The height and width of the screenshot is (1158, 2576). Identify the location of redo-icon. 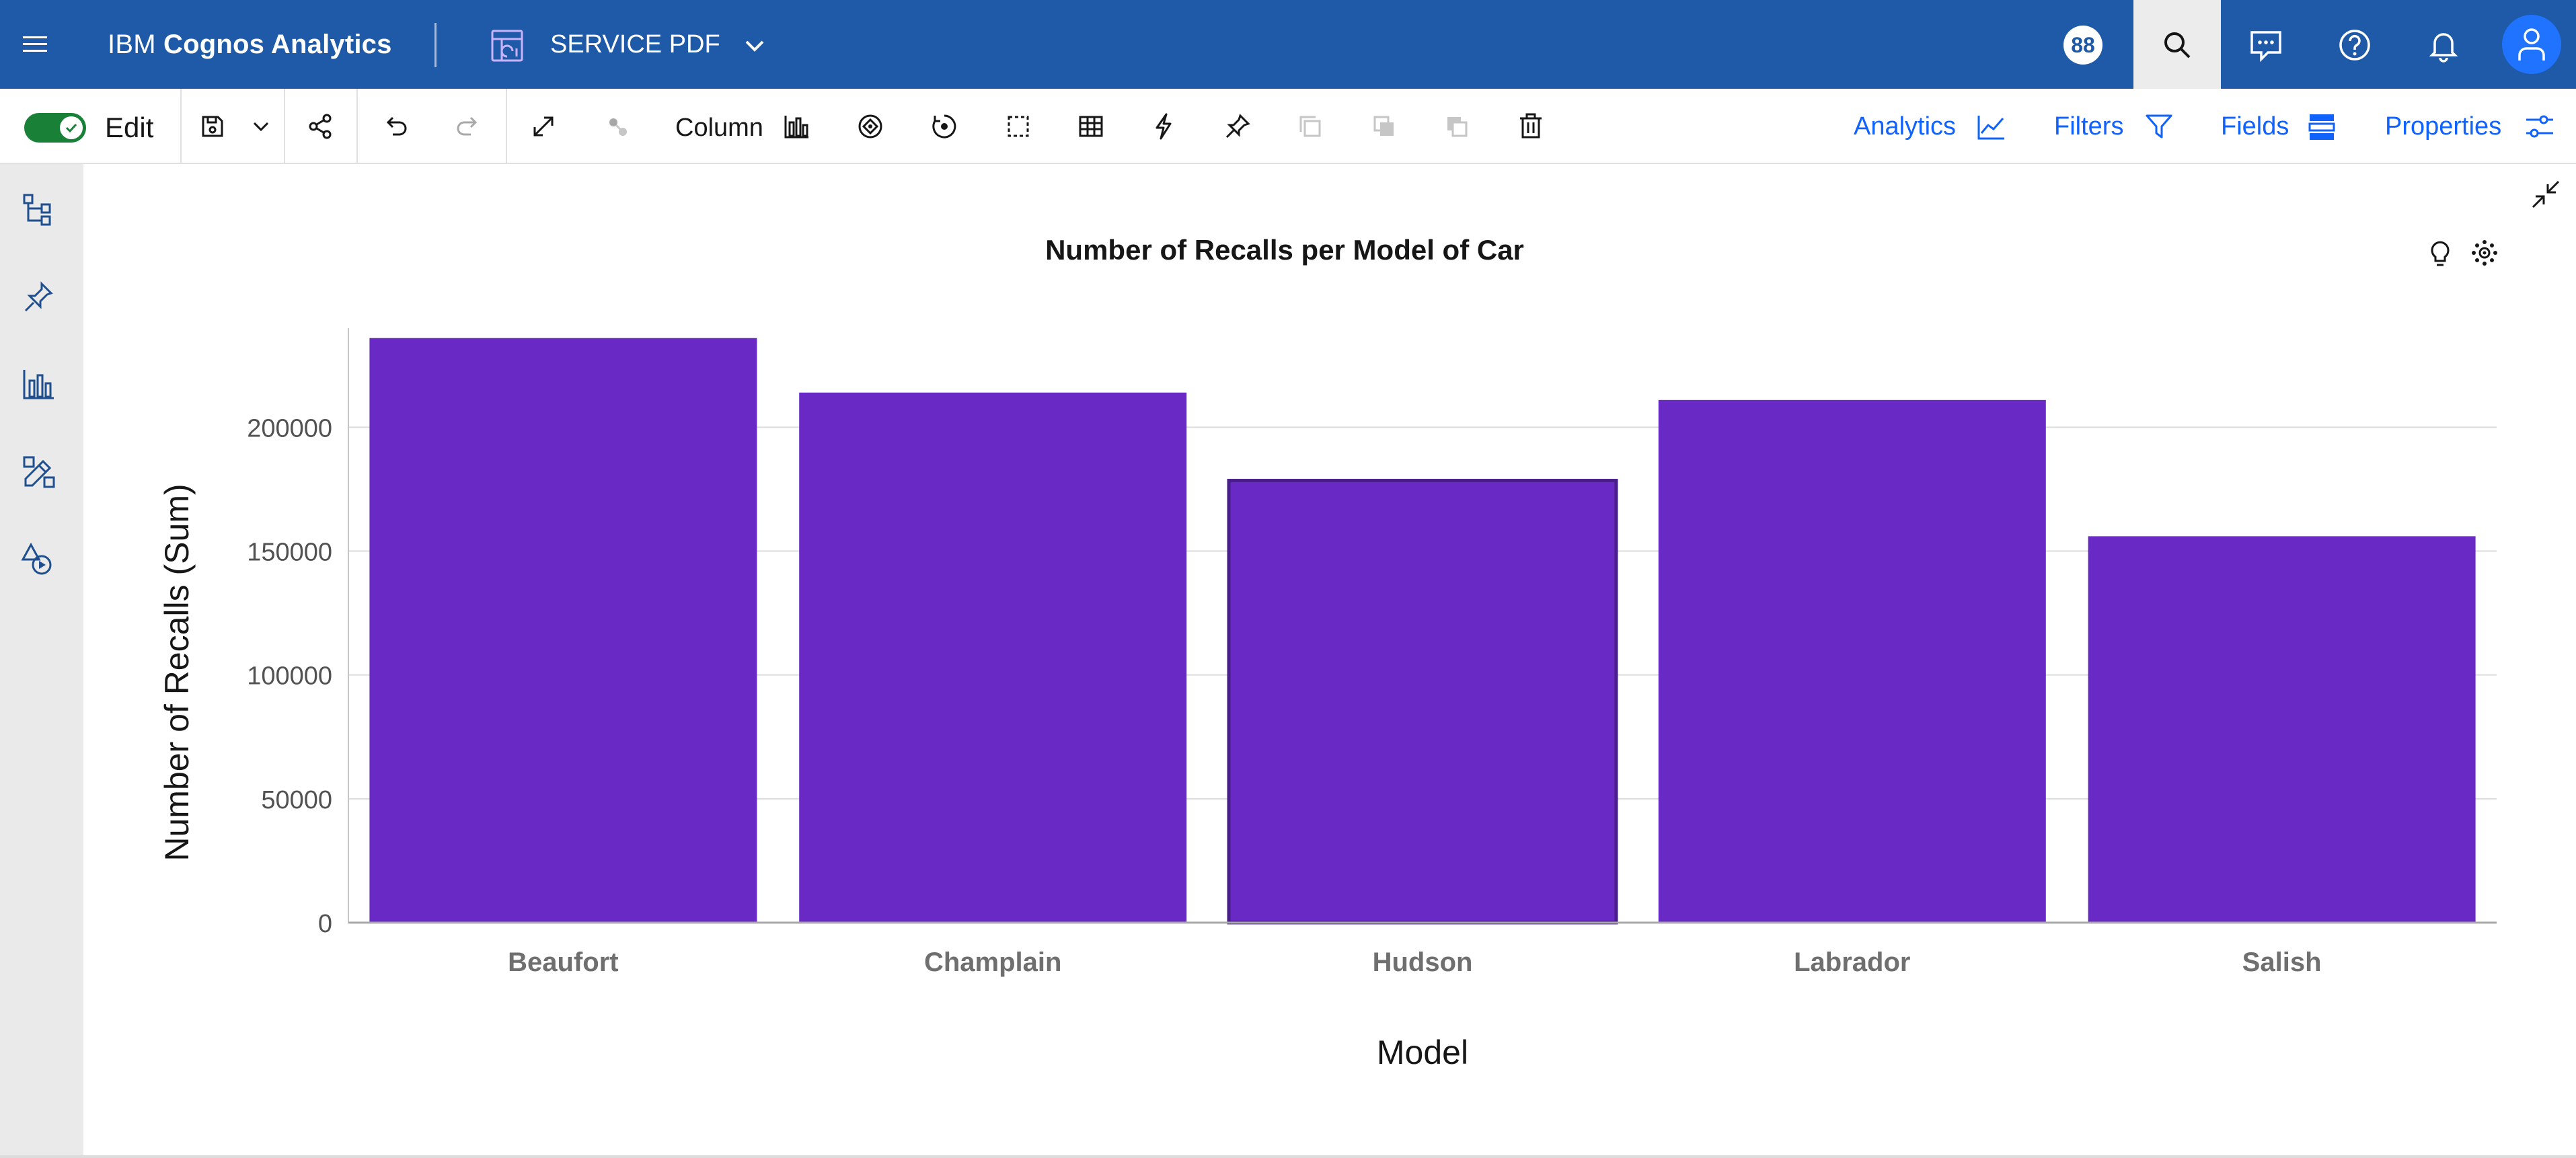
(468, 126).